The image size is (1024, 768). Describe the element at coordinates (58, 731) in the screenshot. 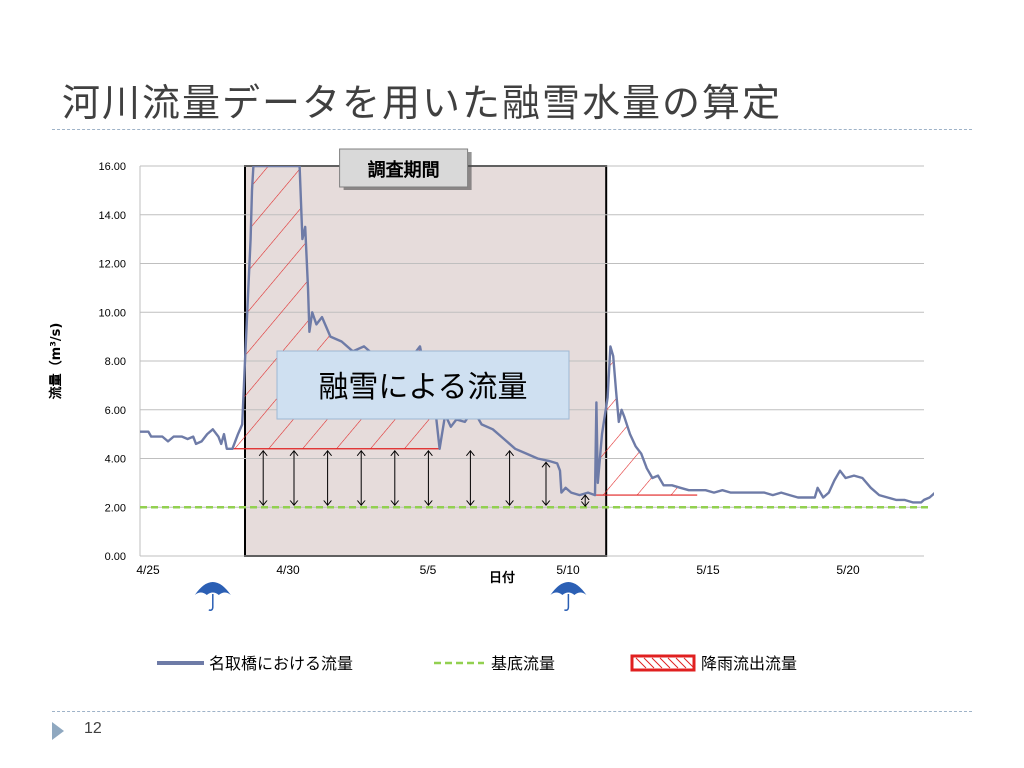

I see `slide-marker-icon` at that location.